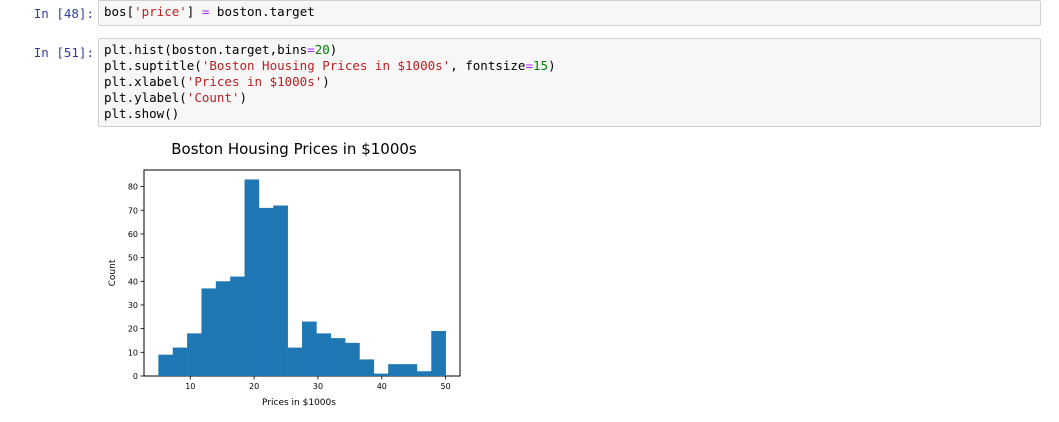 This screenshot has height=422, width=1059. I want to click on code-token: boston.target, so click(262, 11).